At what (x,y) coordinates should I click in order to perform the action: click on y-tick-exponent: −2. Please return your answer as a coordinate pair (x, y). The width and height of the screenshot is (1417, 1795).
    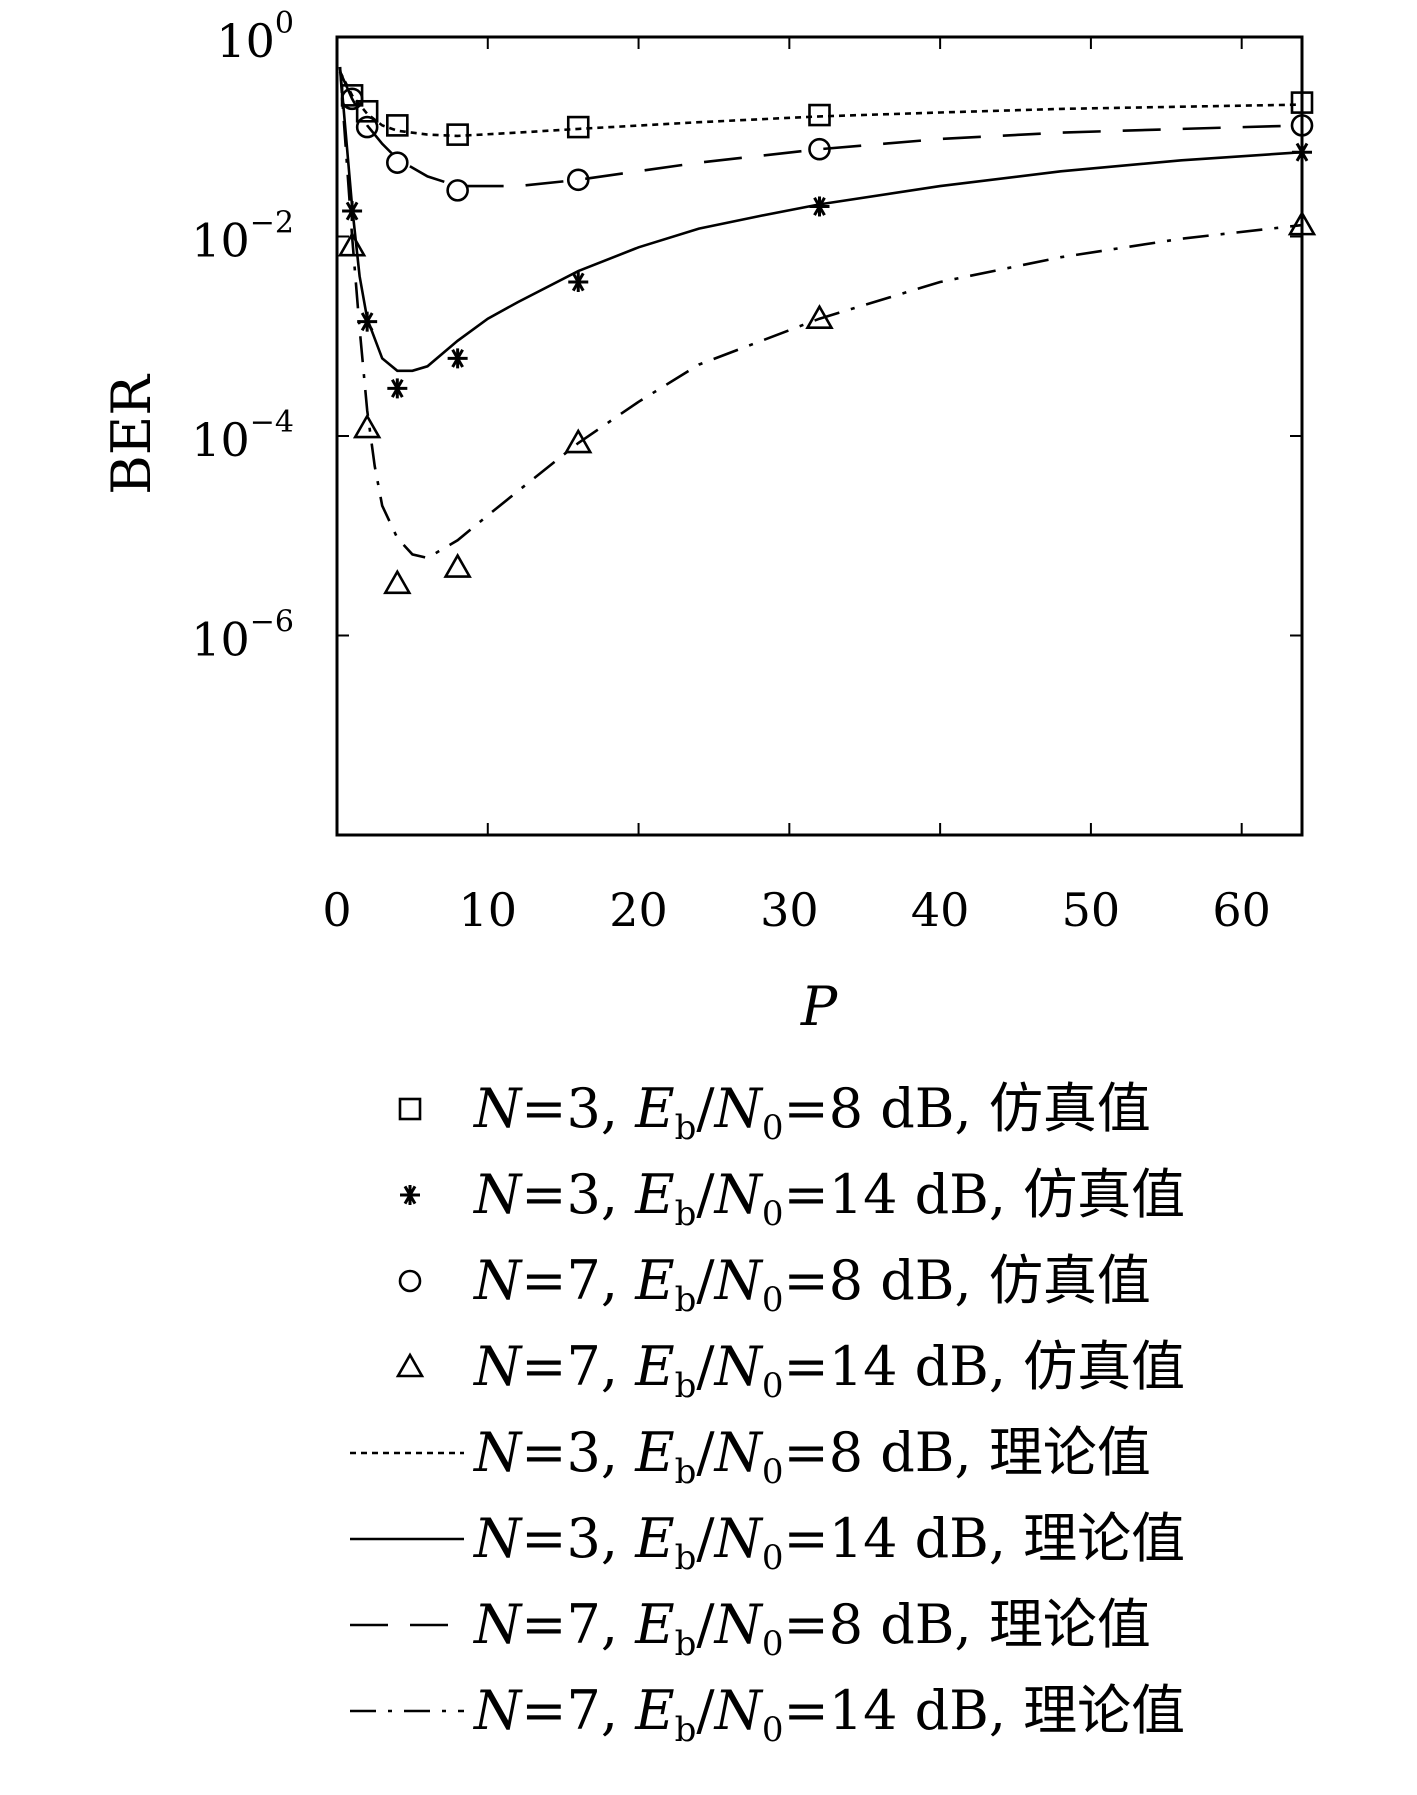
    Looking at the image, I should click on (272, 223).